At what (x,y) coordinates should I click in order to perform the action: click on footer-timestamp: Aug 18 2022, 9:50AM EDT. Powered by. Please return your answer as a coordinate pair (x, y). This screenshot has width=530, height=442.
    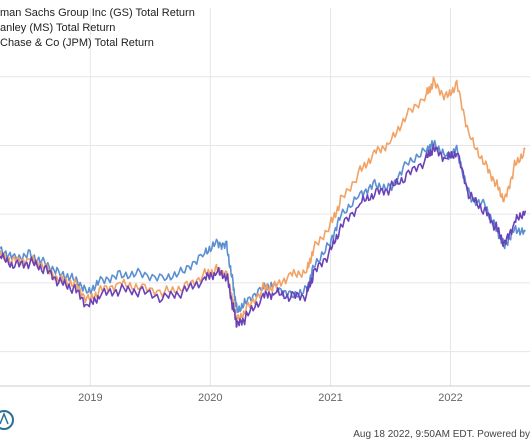
    Looking at the image, I should click on (441, 434).